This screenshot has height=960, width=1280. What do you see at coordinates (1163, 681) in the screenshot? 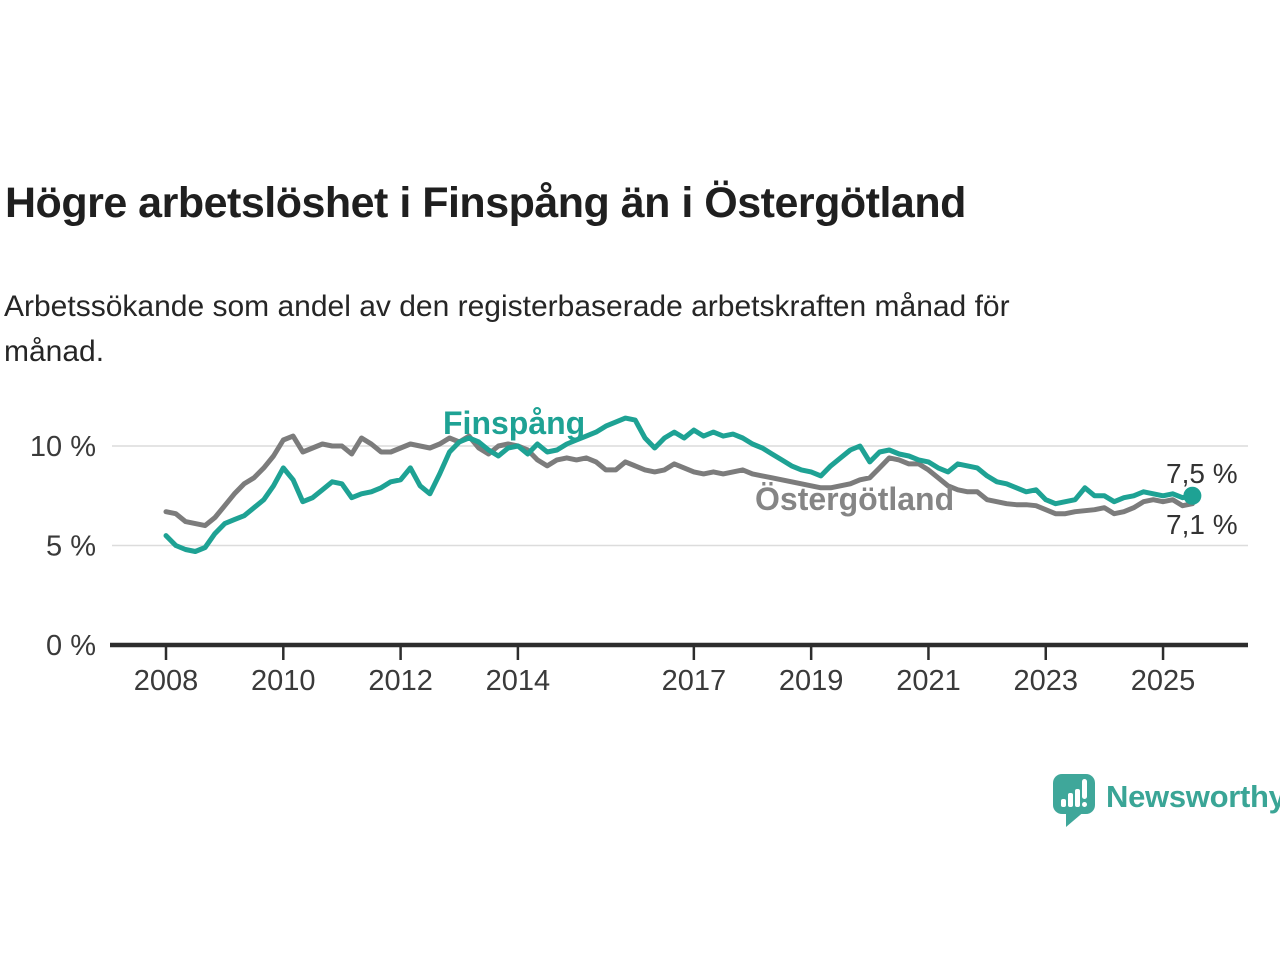
I see `x-tick-label-2025: 2025` at bounding box center [1163, 681].